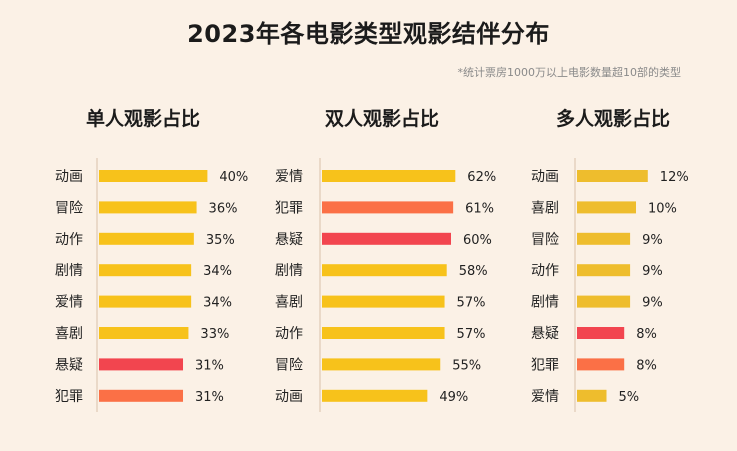 The image size is (737, 451). What do you see at coordinates (233, 177) in the screenshot?
I see `value-label: 40%` at bounding box center [233, 177].